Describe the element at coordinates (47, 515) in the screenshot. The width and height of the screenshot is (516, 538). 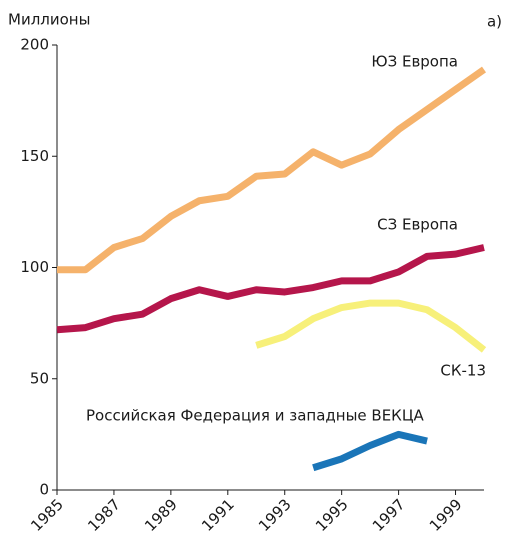
I see `x-tick-label: 1985` at that location.